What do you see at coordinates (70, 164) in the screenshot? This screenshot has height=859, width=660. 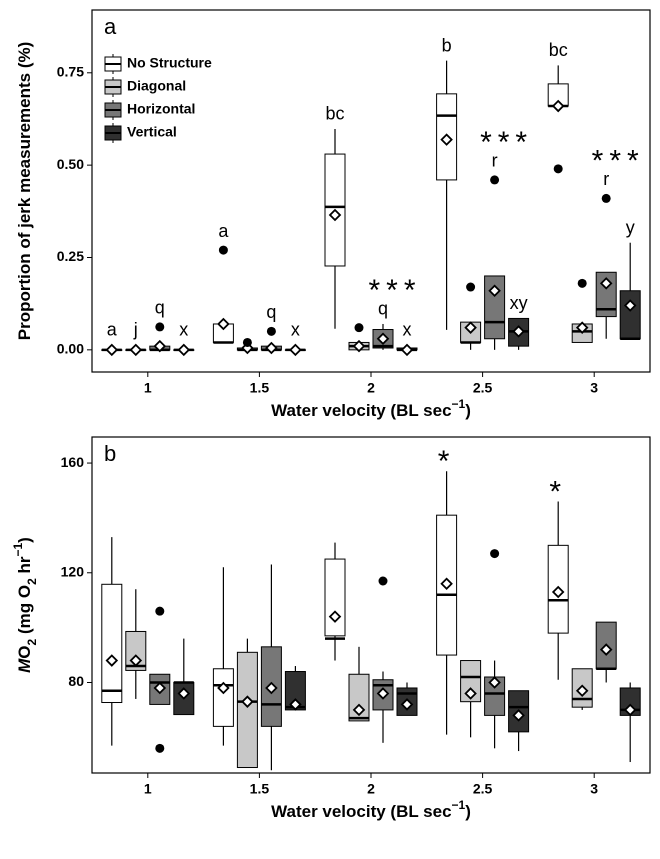 I see `y-tick-label: 0.50` at bounding box center [70, 164].